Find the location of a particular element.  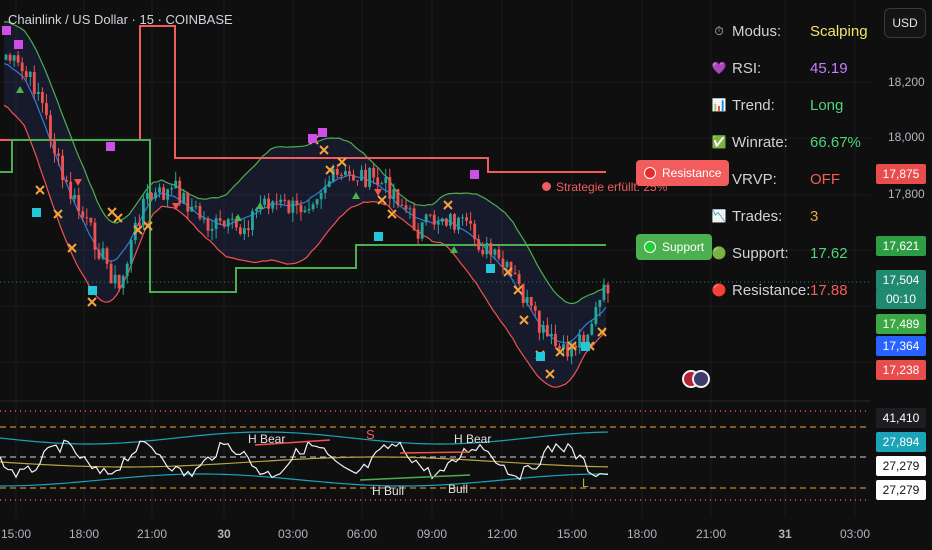

info-row-label: RSI: is located at coordinates (747, 68).